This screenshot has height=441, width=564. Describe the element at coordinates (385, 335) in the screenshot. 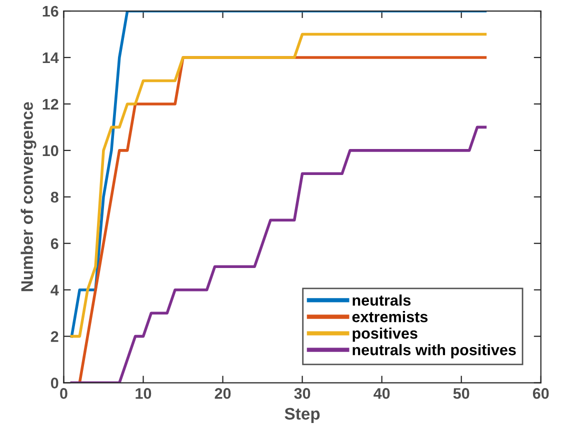

I see `legend-label: positives` at that location.